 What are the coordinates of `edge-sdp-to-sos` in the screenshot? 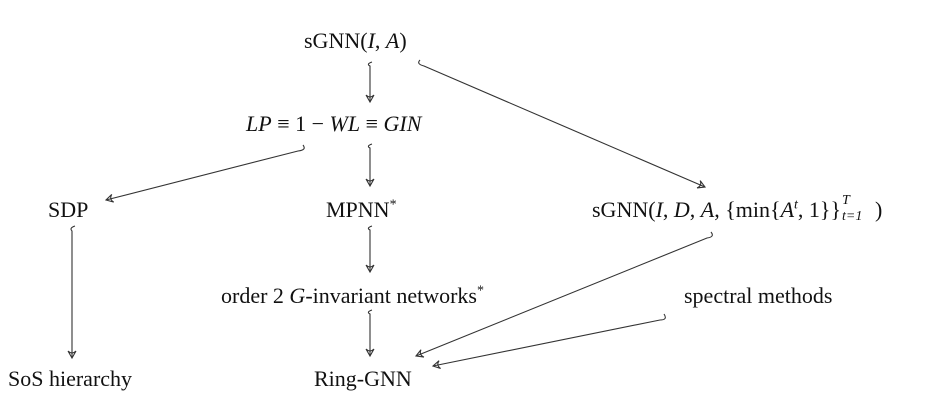 It's located at (72, 292).